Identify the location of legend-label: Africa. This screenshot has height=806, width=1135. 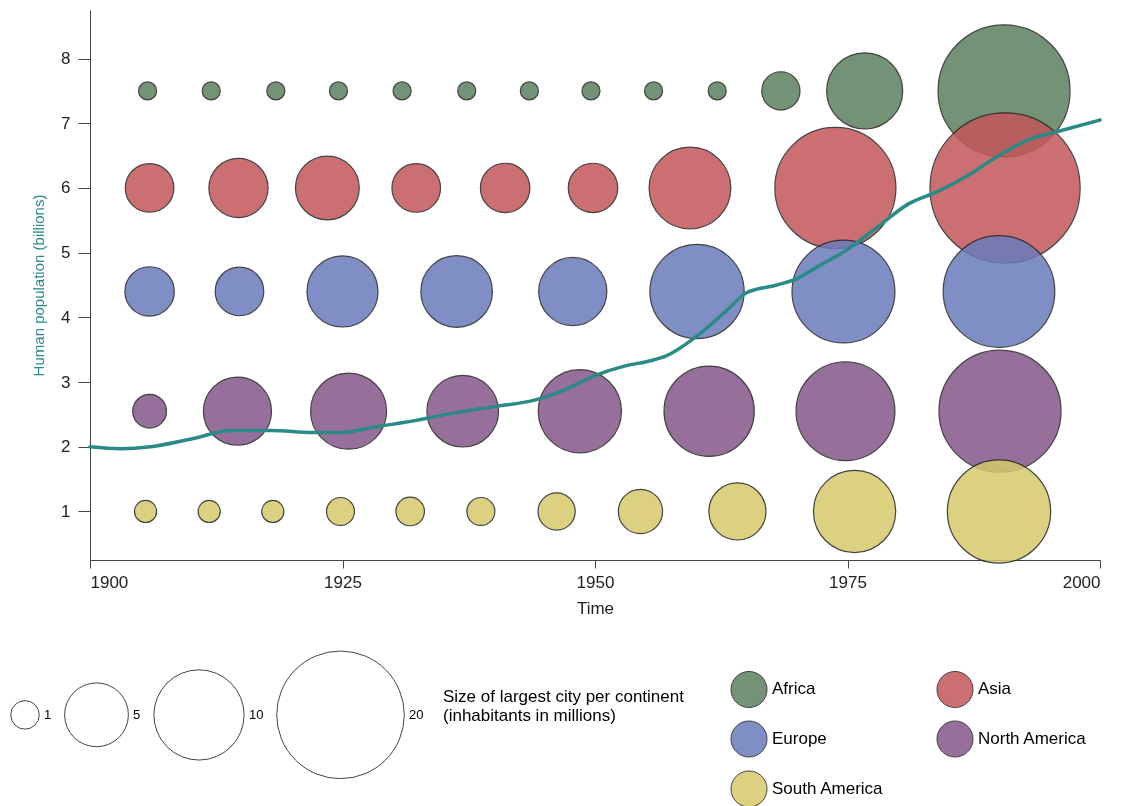
(794, 689).